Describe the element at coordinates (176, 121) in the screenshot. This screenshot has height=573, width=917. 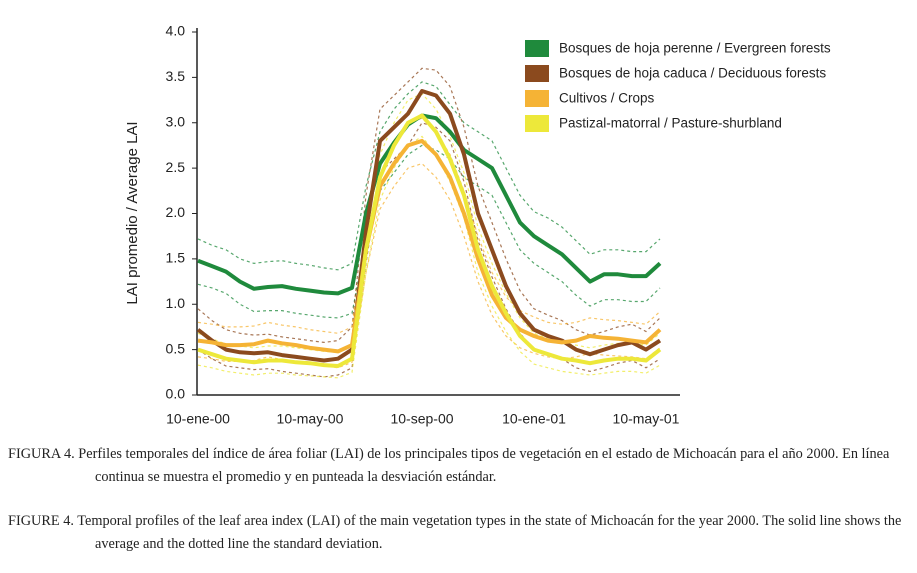
I see `y-tick-label: 3.0` at that location.